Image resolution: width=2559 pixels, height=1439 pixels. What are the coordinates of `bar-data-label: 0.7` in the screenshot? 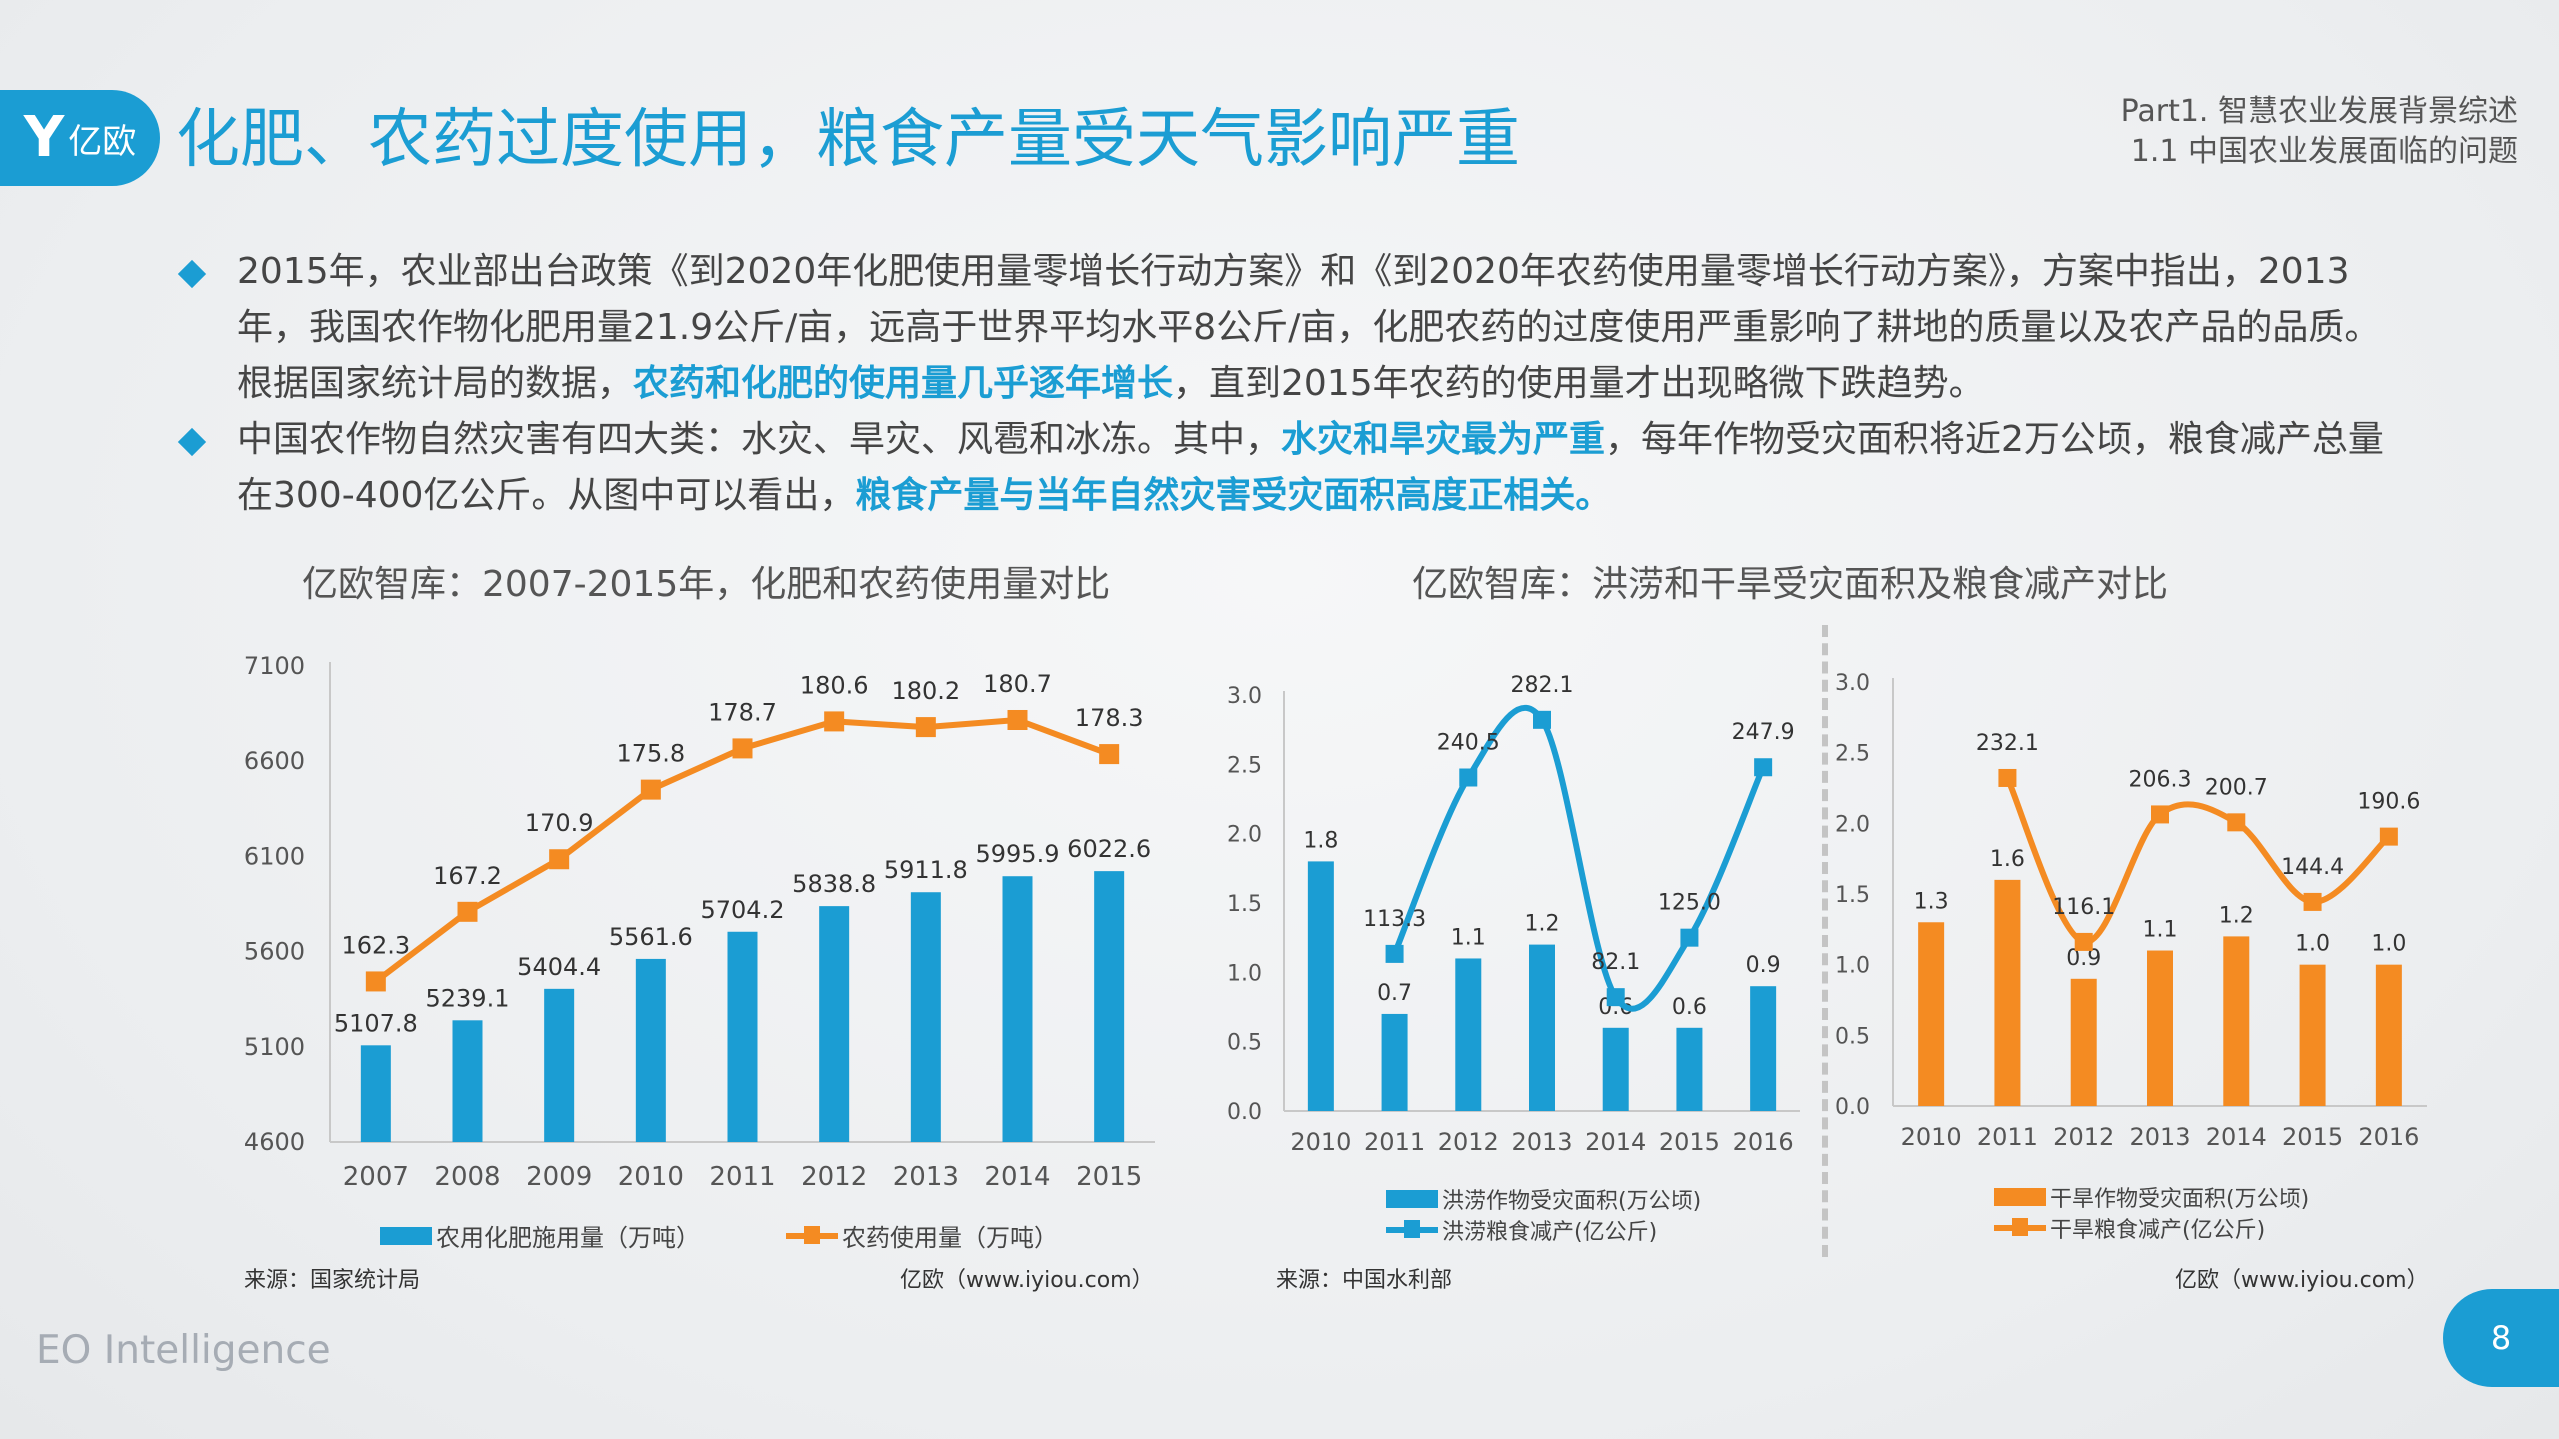 It's located at (1394, 993).